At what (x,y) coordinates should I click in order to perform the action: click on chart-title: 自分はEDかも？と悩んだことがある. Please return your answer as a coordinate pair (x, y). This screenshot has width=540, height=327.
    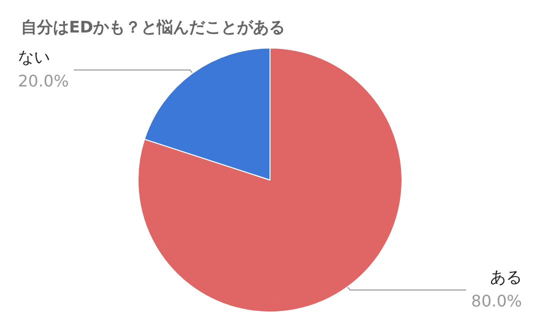
    Looking at the image, I should click on (153, 27).